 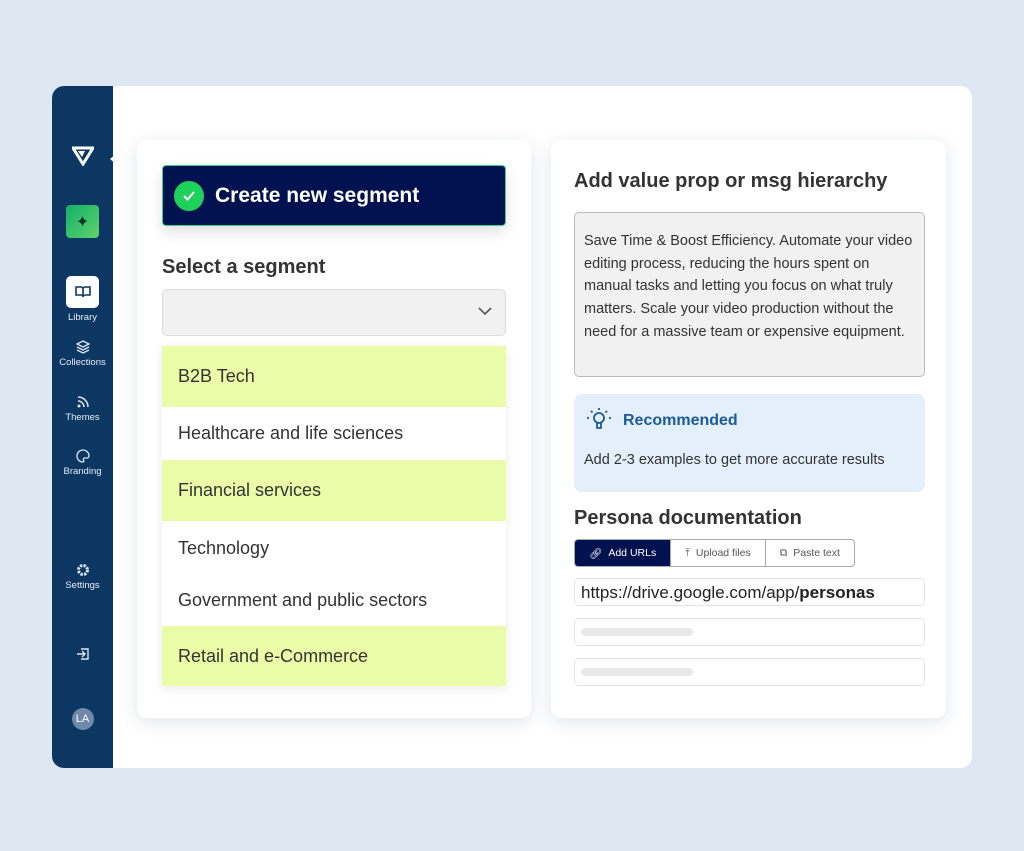 I want to click on segment-option: Healthcare and life sciences, so click(x=291, y=433).